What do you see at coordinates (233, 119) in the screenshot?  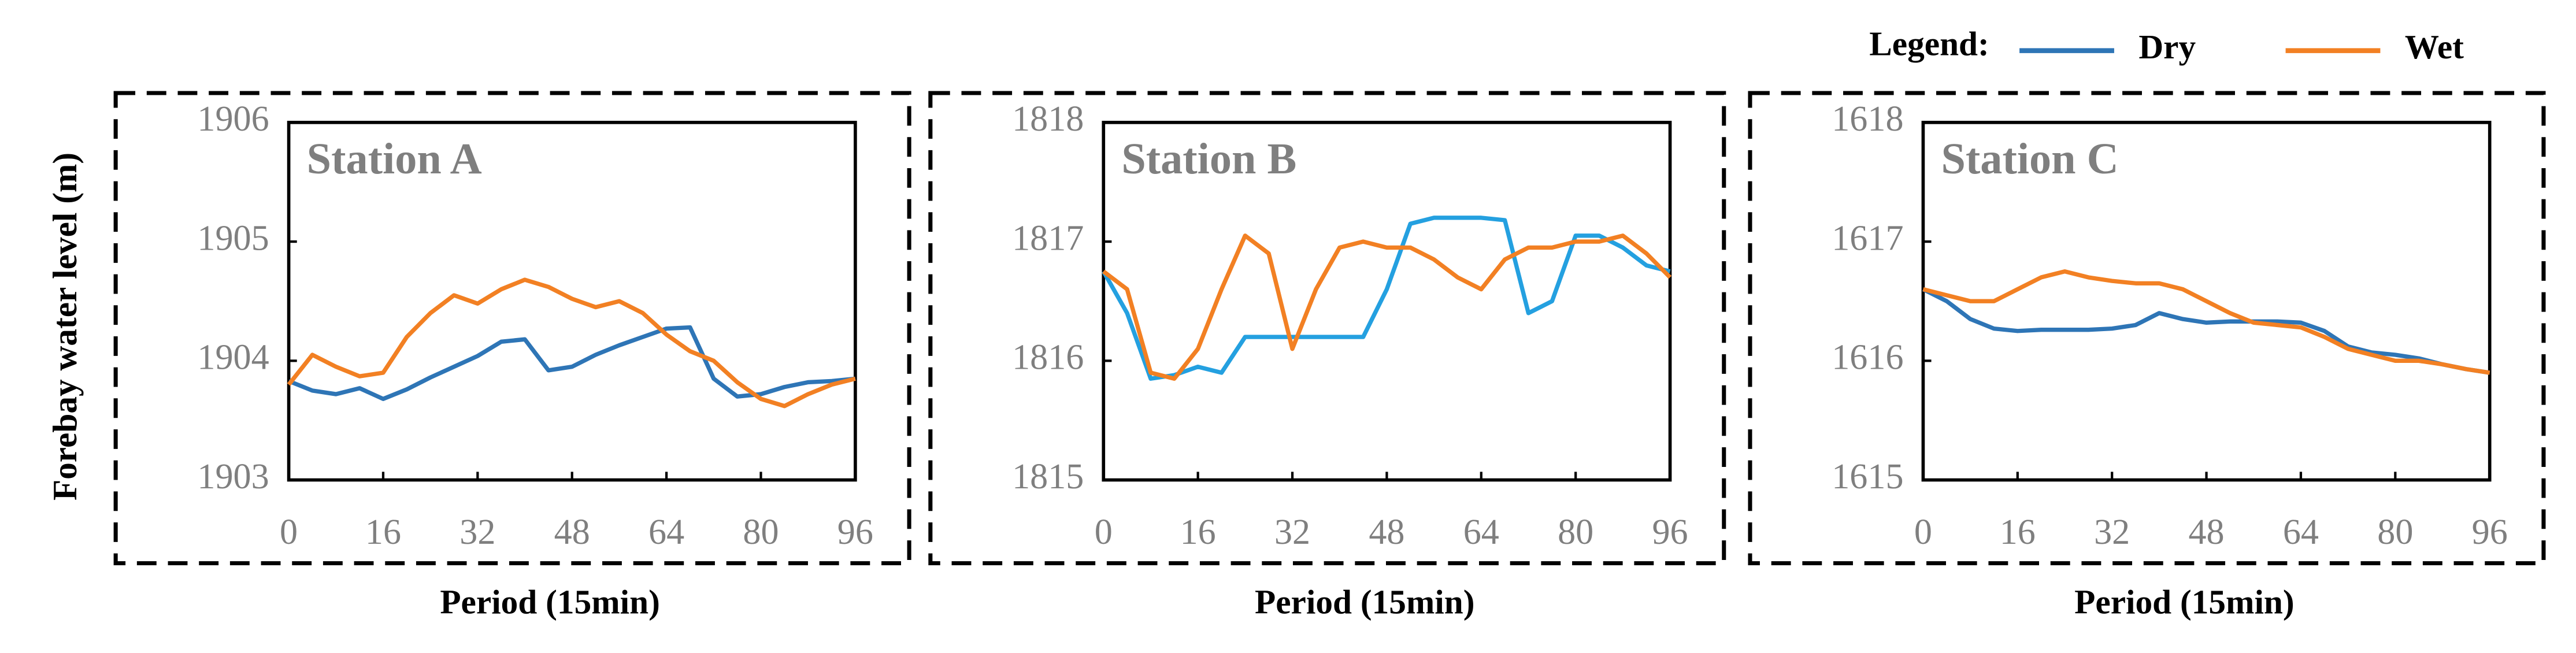 I see `y-tick-label: 1906` at bounding box center [233, 119].